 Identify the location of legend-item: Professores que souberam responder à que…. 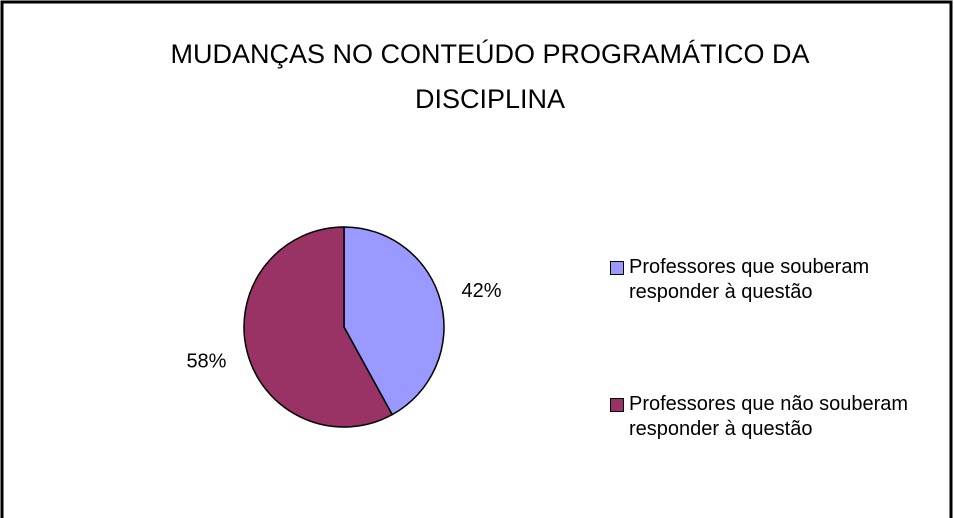
(765, 280).